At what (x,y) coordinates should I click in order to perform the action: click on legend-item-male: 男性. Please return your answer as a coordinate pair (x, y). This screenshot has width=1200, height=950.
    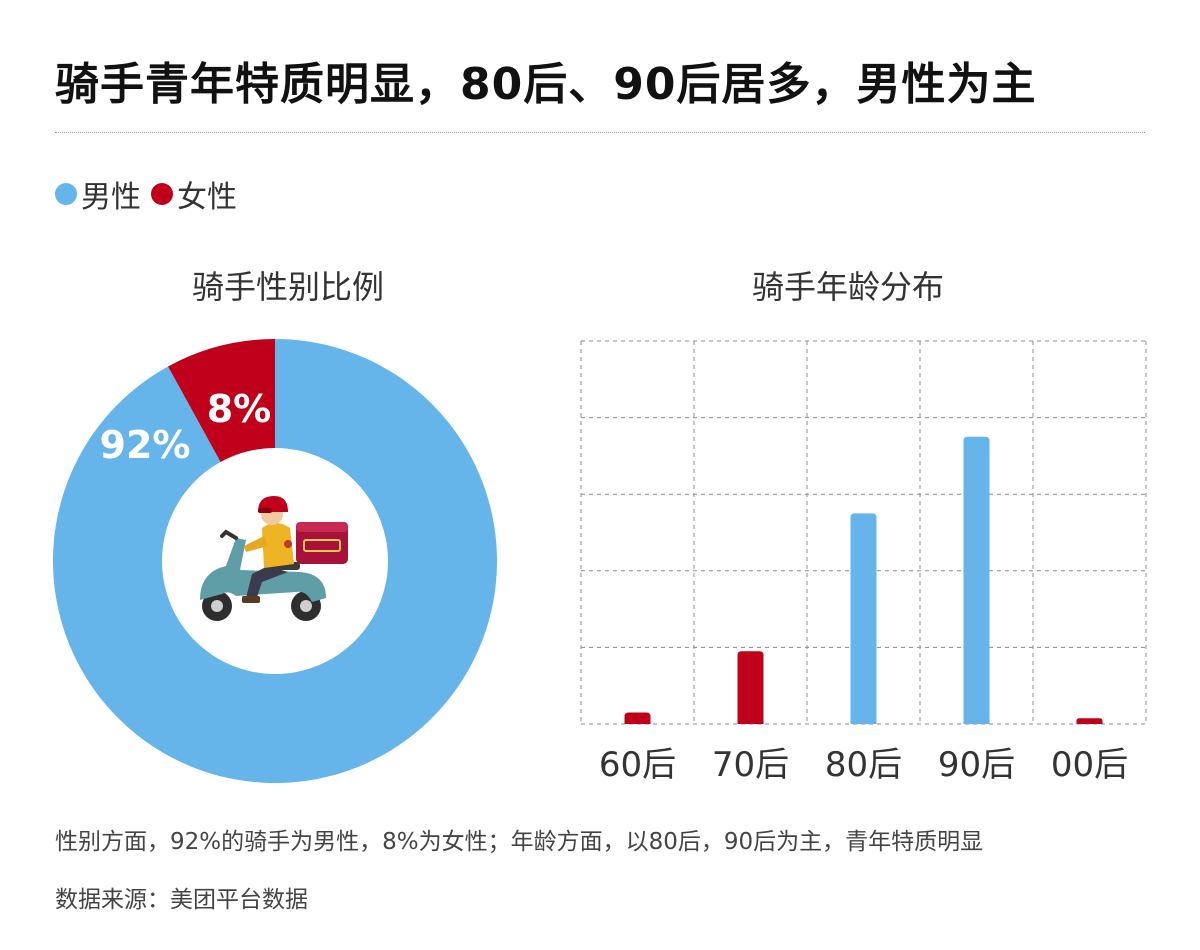
    Looking at the image, I should click on (98, 194).